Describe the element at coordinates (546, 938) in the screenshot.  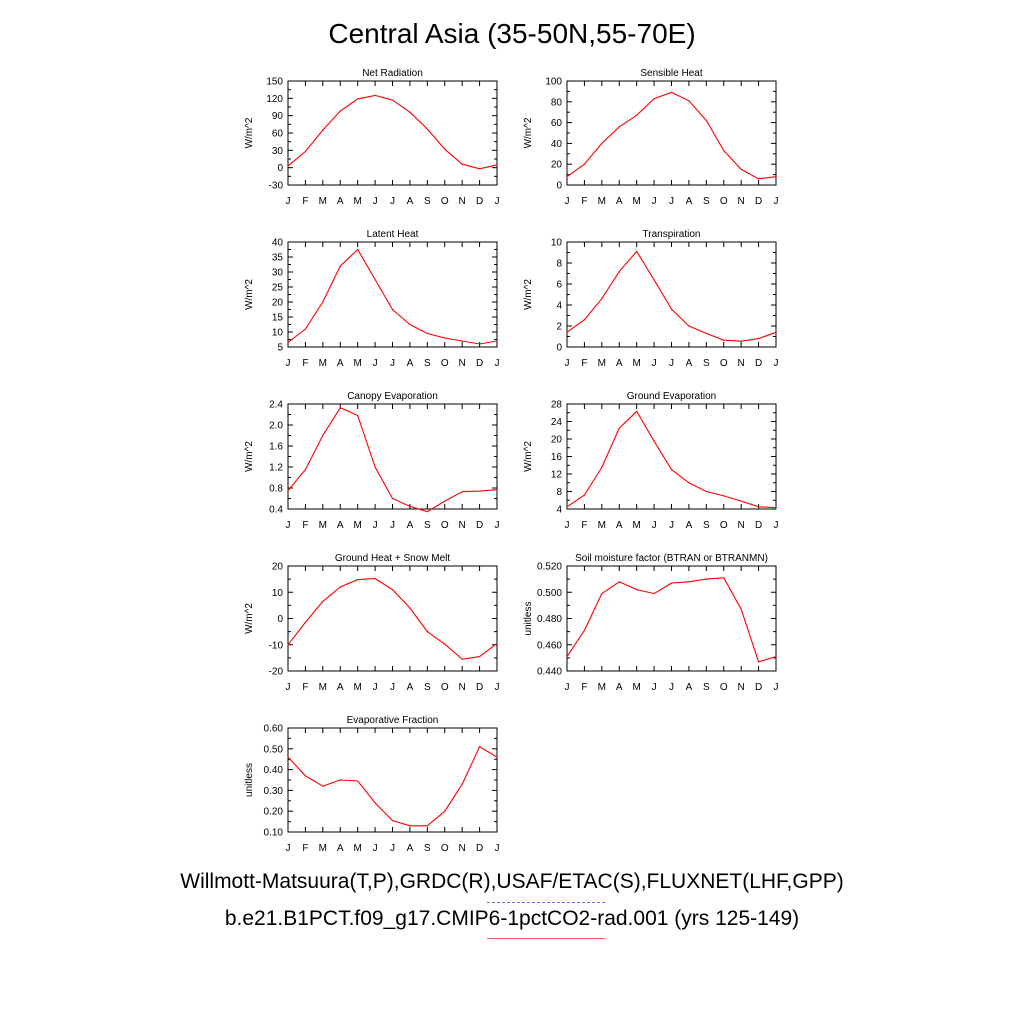
I see `model-legend-line` at that location.